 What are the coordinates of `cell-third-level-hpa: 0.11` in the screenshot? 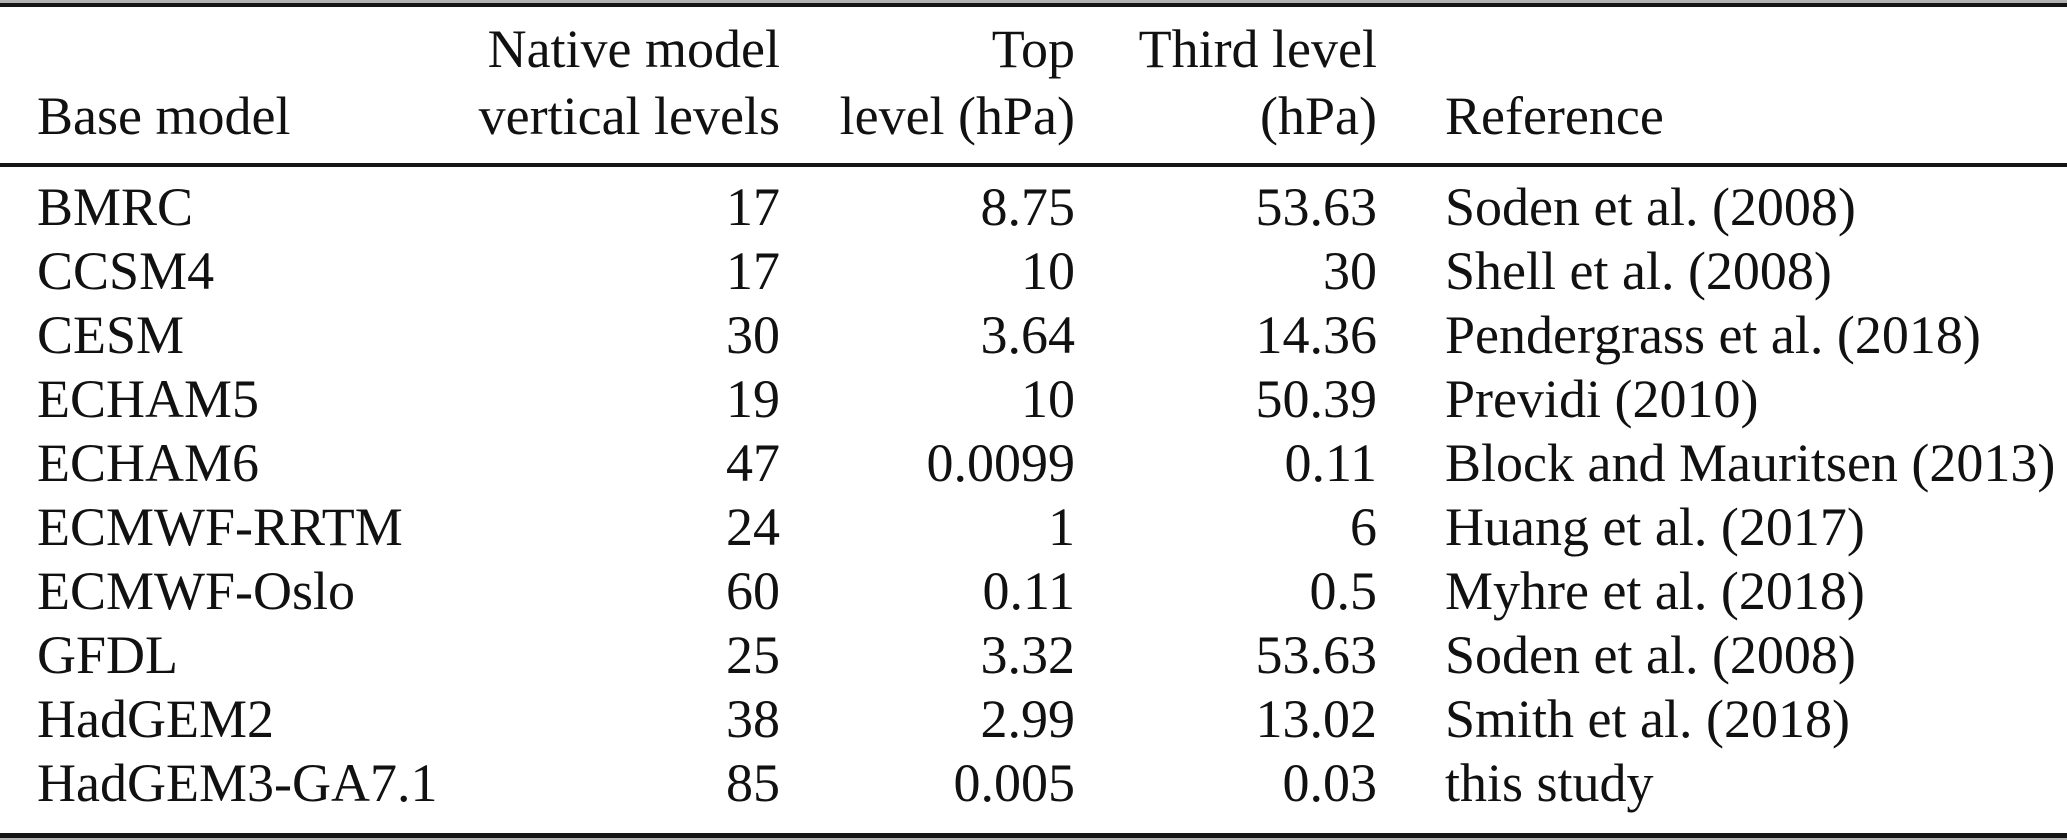 It's located at (1331, 463).